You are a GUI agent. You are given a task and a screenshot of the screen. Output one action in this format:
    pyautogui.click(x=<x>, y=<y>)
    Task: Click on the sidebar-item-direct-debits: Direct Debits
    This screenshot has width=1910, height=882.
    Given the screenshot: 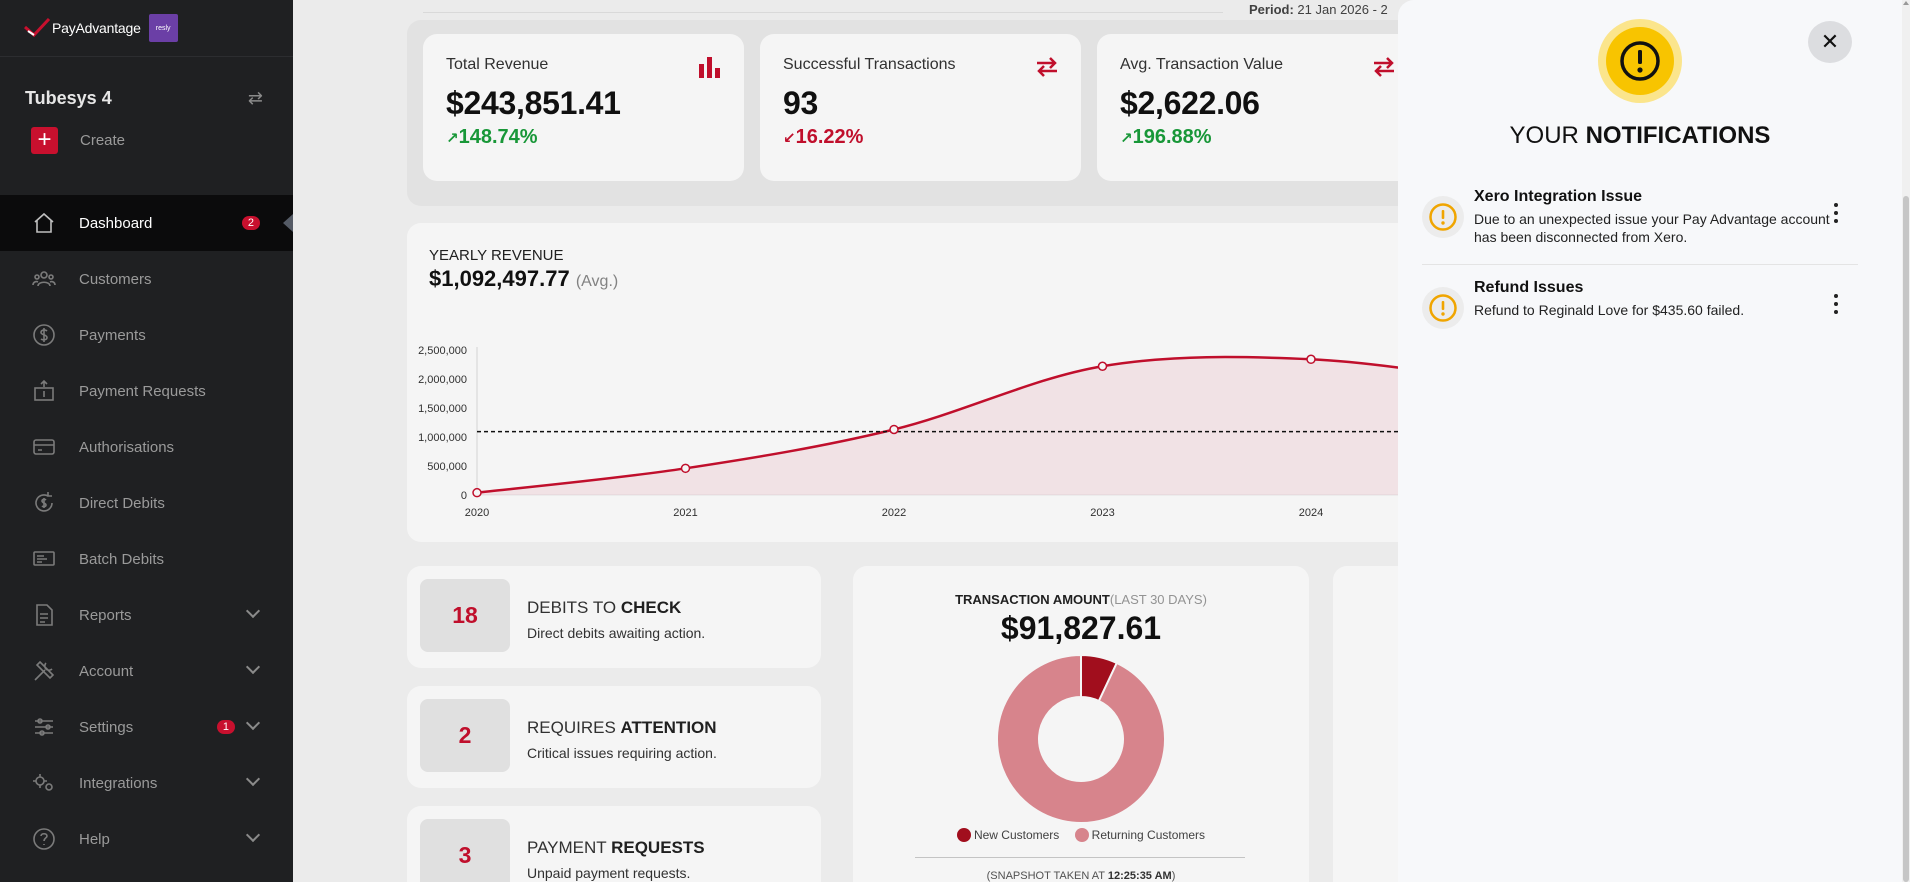 What is the action you would take?
    pyautogui.click(x=146, y=503)
    